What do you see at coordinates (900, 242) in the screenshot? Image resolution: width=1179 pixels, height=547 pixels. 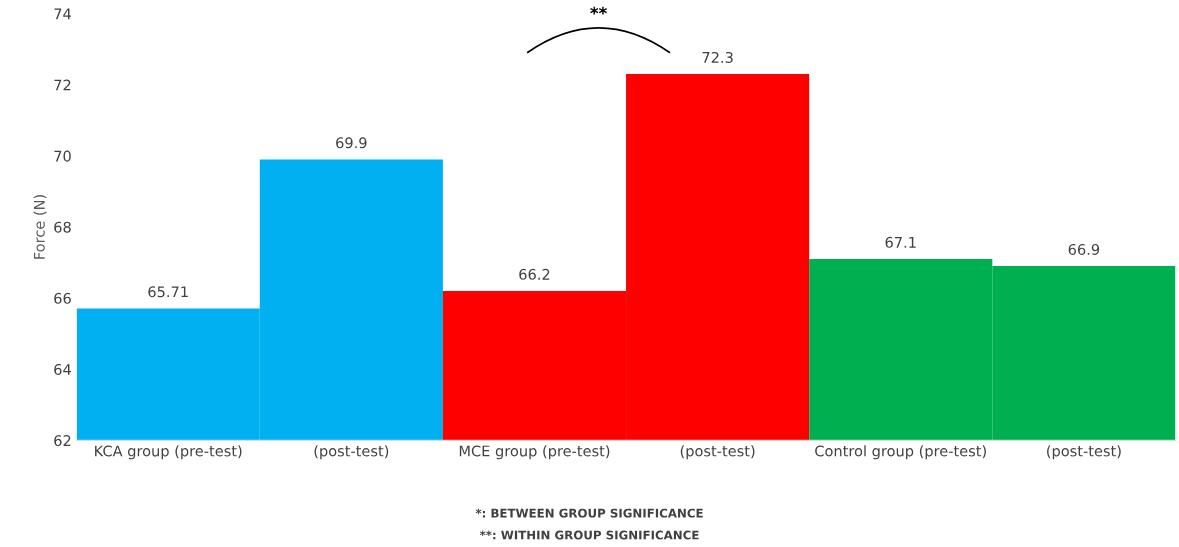 I see `data-label: 67.1` at bounding box center [900, 242].